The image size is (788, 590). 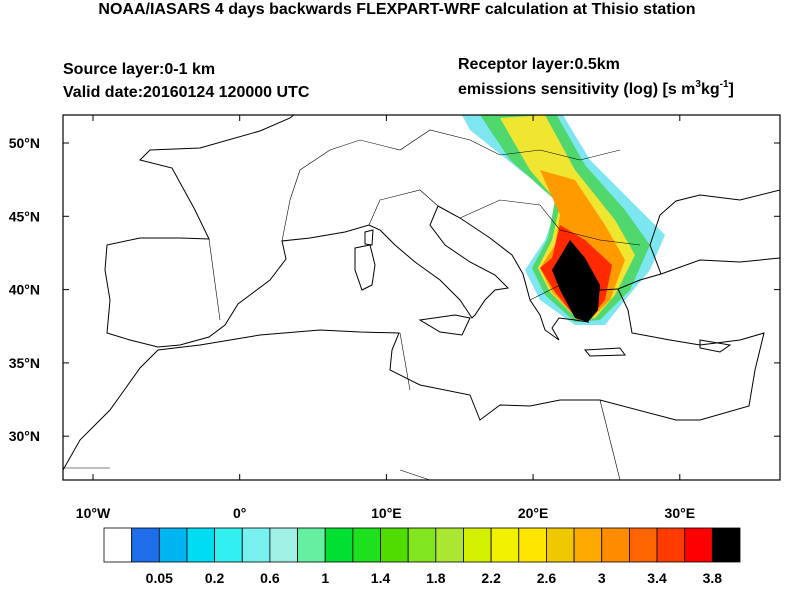 I want to click on valid-date: Valid date:20160124 120000 UTC, so click(x=186, y=92).